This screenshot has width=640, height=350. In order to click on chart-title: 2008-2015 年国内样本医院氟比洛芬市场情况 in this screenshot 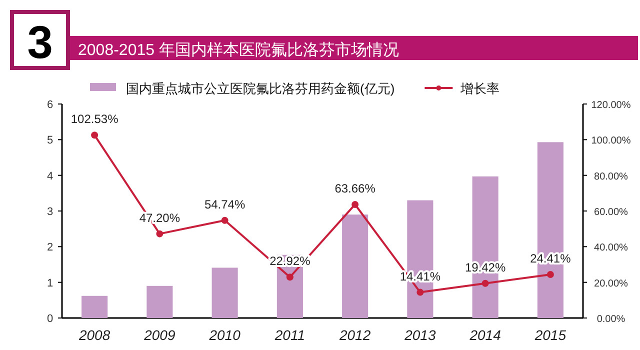, I will do `click(238, 50)`.